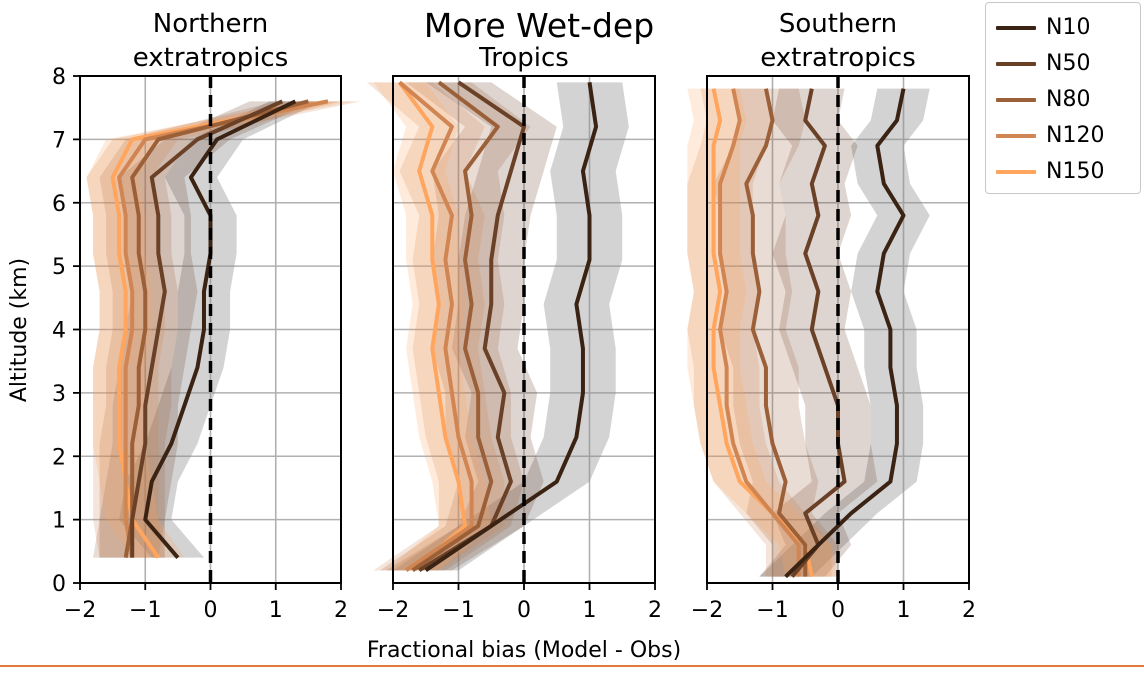 The image size is (1144, 674). I want to click on legend-item-n50: N50, so click(1064, 65).